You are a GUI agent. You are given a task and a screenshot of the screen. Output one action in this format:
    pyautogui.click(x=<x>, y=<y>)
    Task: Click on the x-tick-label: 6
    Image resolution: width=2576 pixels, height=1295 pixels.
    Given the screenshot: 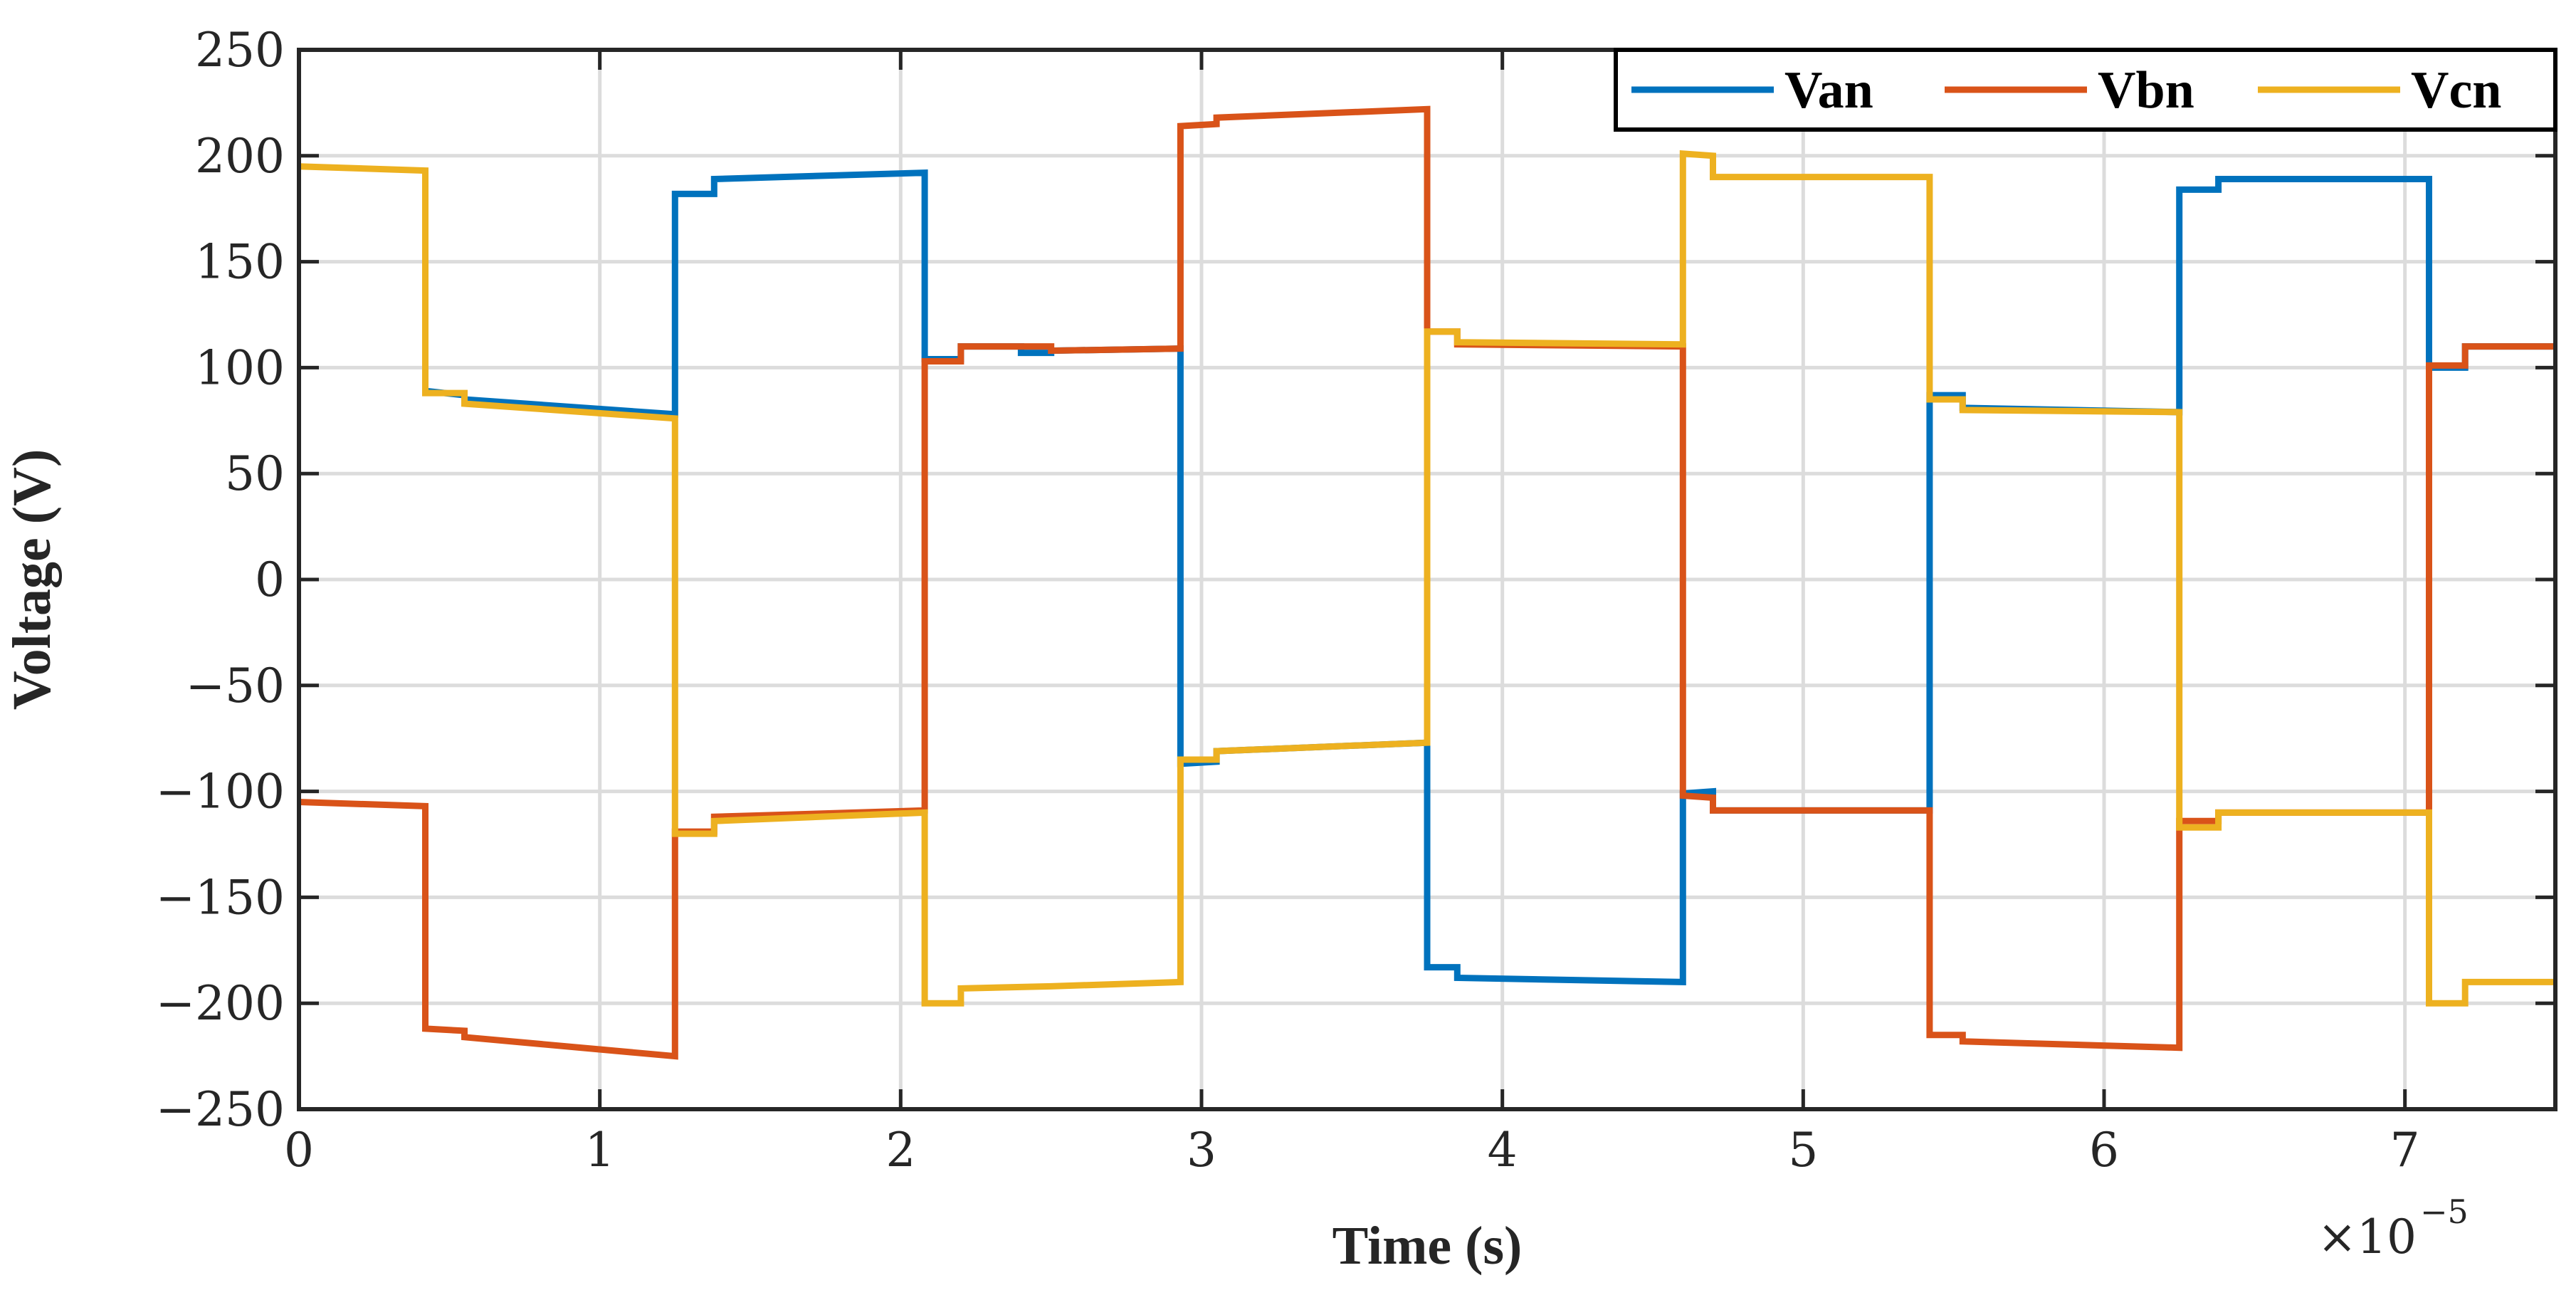 What is the action you would take?
    pyautogui.click(x=2104, y=1150)
    